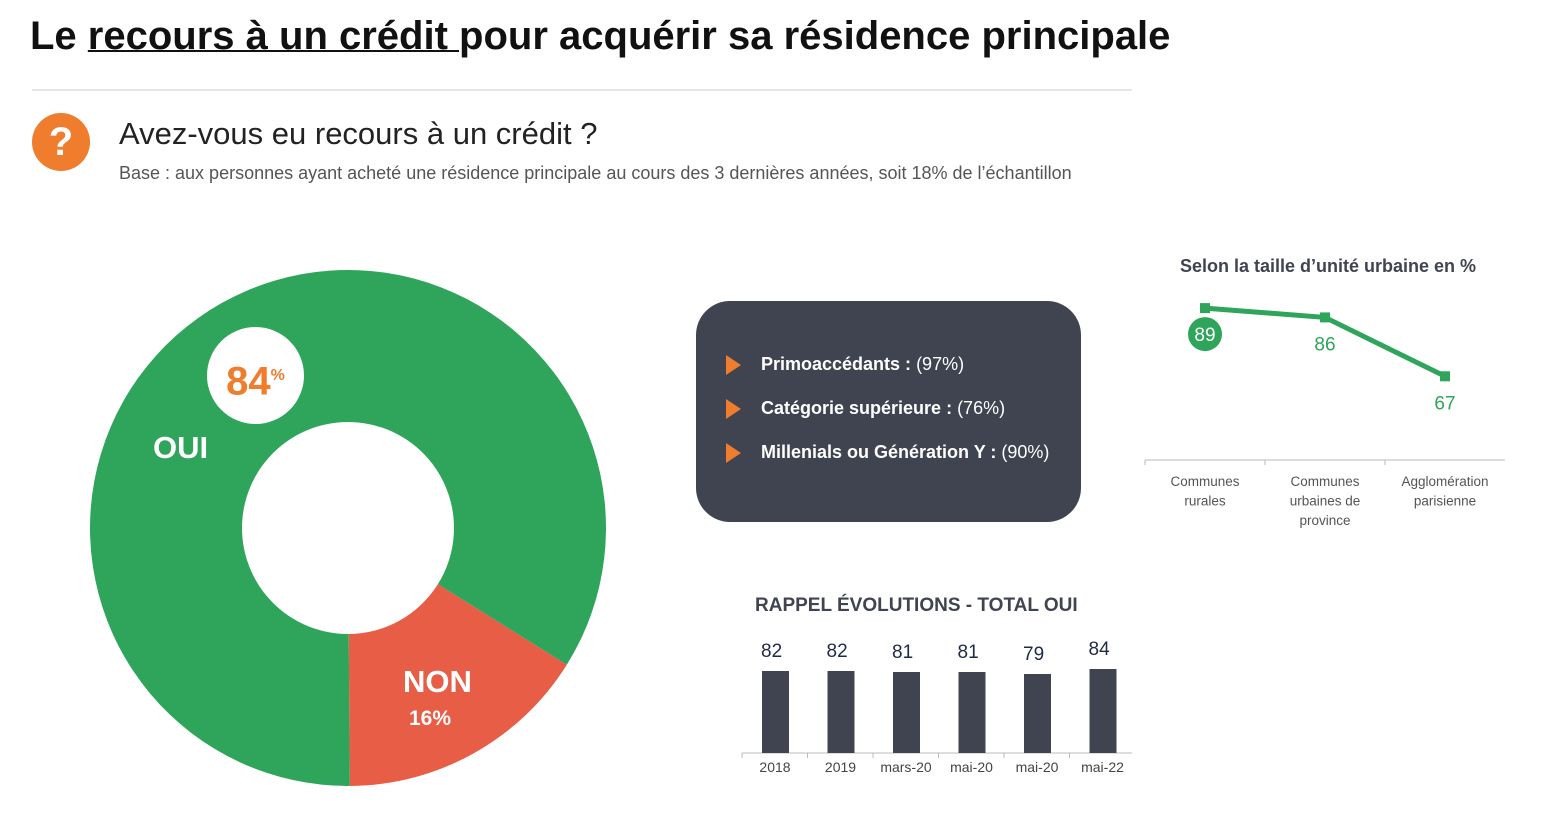 This screenshot has height=815, width=1561. Describe the element at coordinates (774, 767) in the screenshot. I see `x-tick-label: 2018` at that location.